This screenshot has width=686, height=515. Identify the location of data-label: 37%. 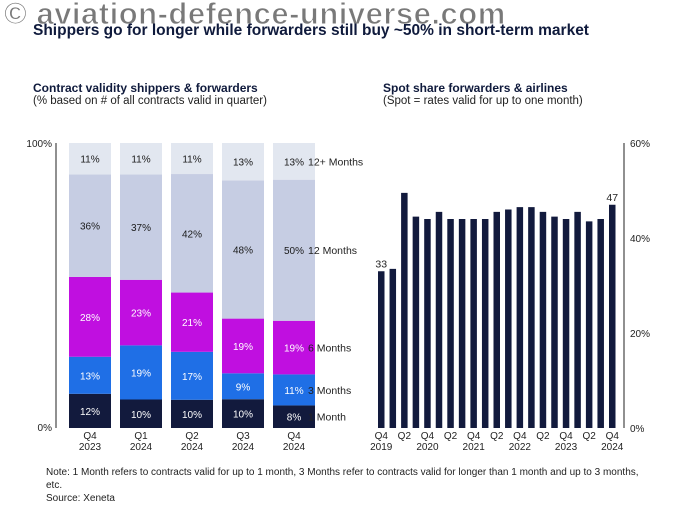
(141, 228).